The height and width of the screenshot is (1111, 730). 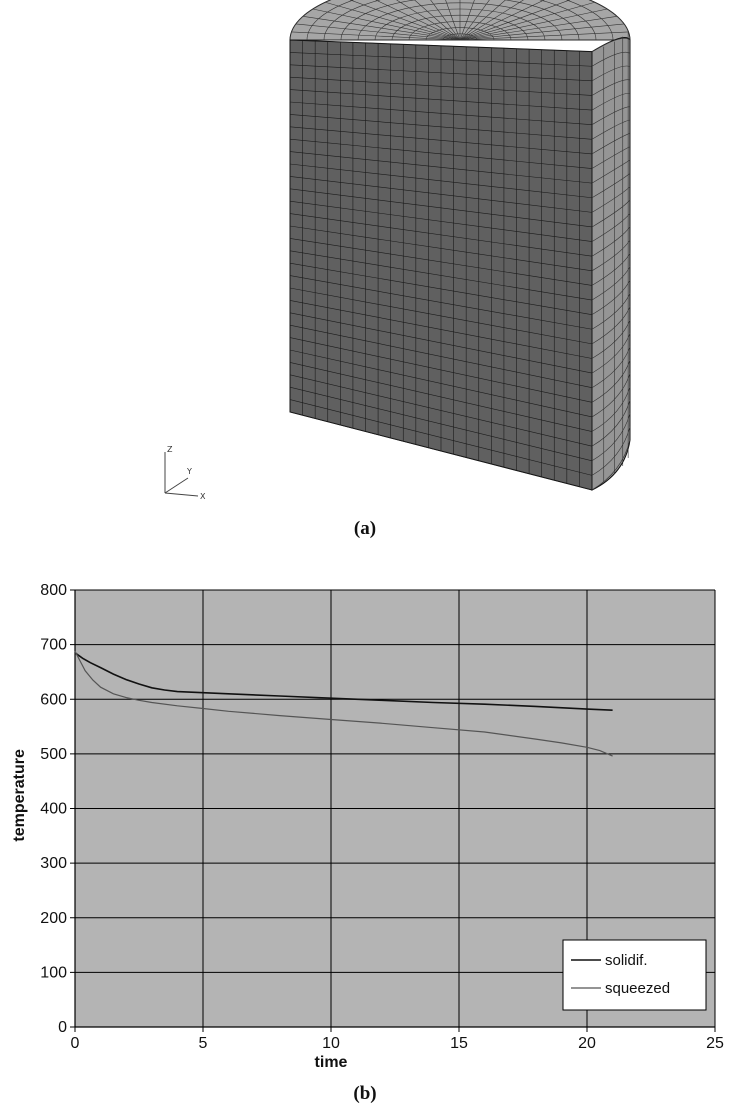 I want to click on mesh-side-grid, so click(x=611, y=261).